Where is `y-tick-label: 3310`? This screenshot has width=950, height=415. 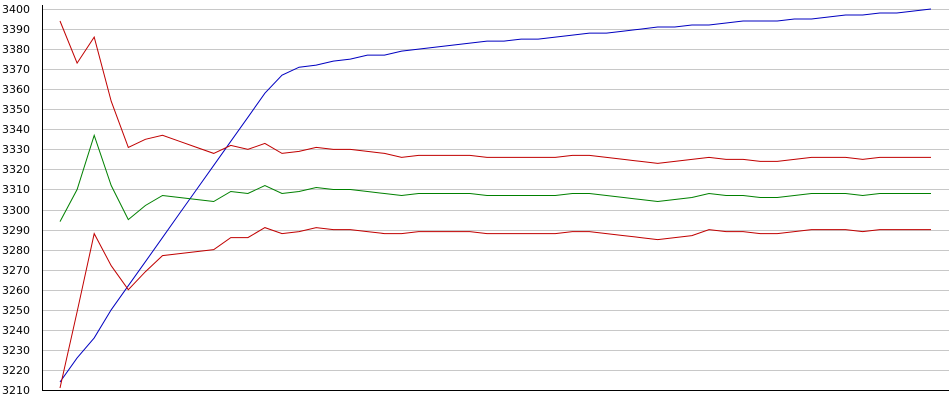 y-tick-label: 3310 is located at coordinates (16, 189).